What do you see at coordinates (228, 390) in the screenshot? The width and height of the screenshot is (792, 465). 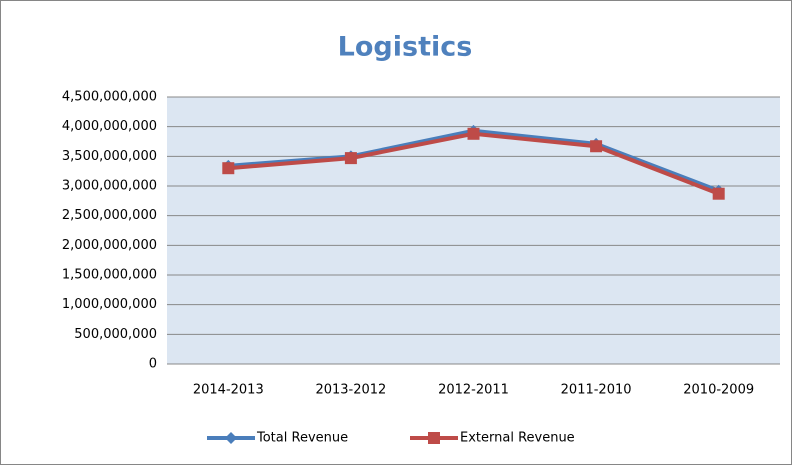 I see `x-tick-label: 2014-2013` at bounding box center [228, 390].